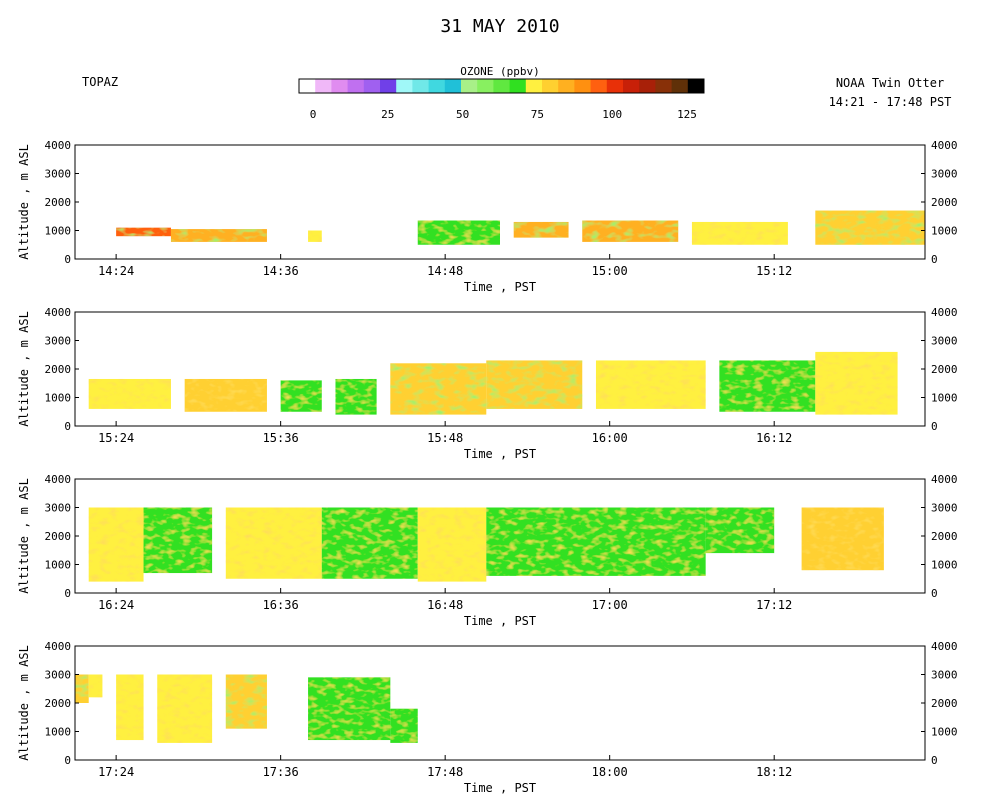 The width and height of the screenshot is (1000, 800). I want to click on colorbar-tick-label: 0, so click(313, 114).